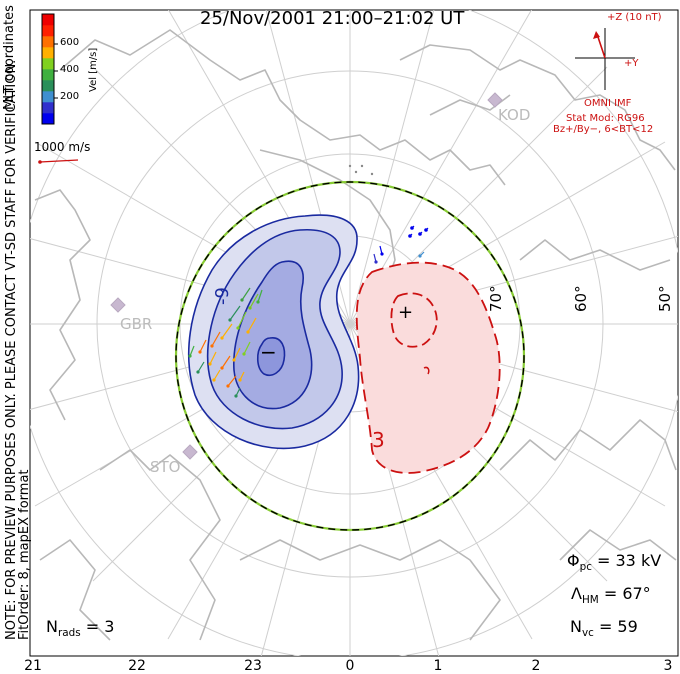 This screenshot has height=674, width=680. What do you see at coordinates (137, 666) in the screenshot?
I see `mlt-label-22: 22` at bounding box center [137, 666].